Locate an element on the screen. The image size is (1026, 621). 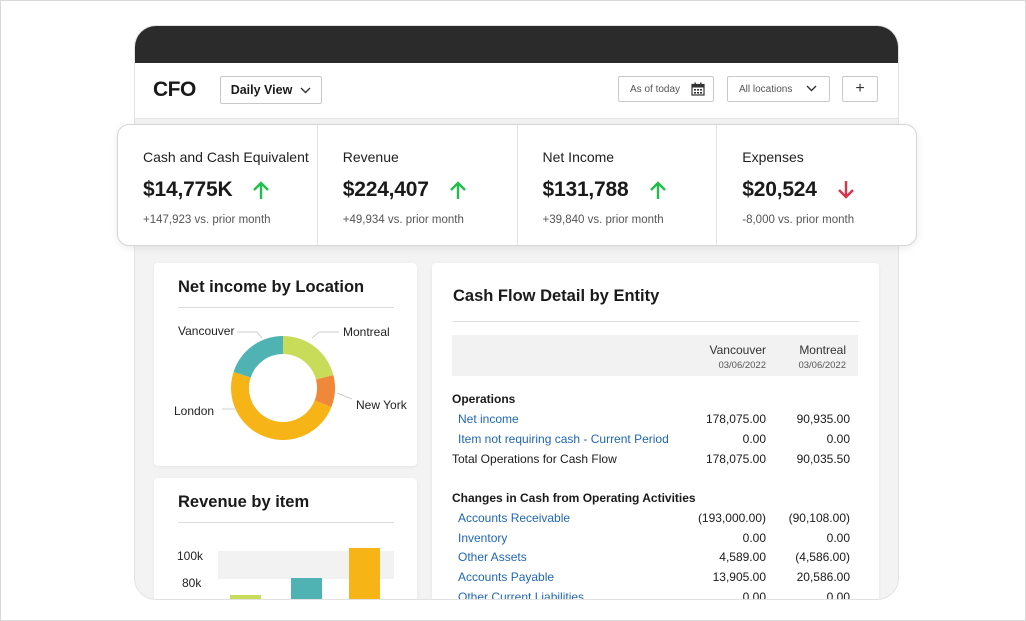
section-heading-operations: Operations is located at coordinates (655, 401).